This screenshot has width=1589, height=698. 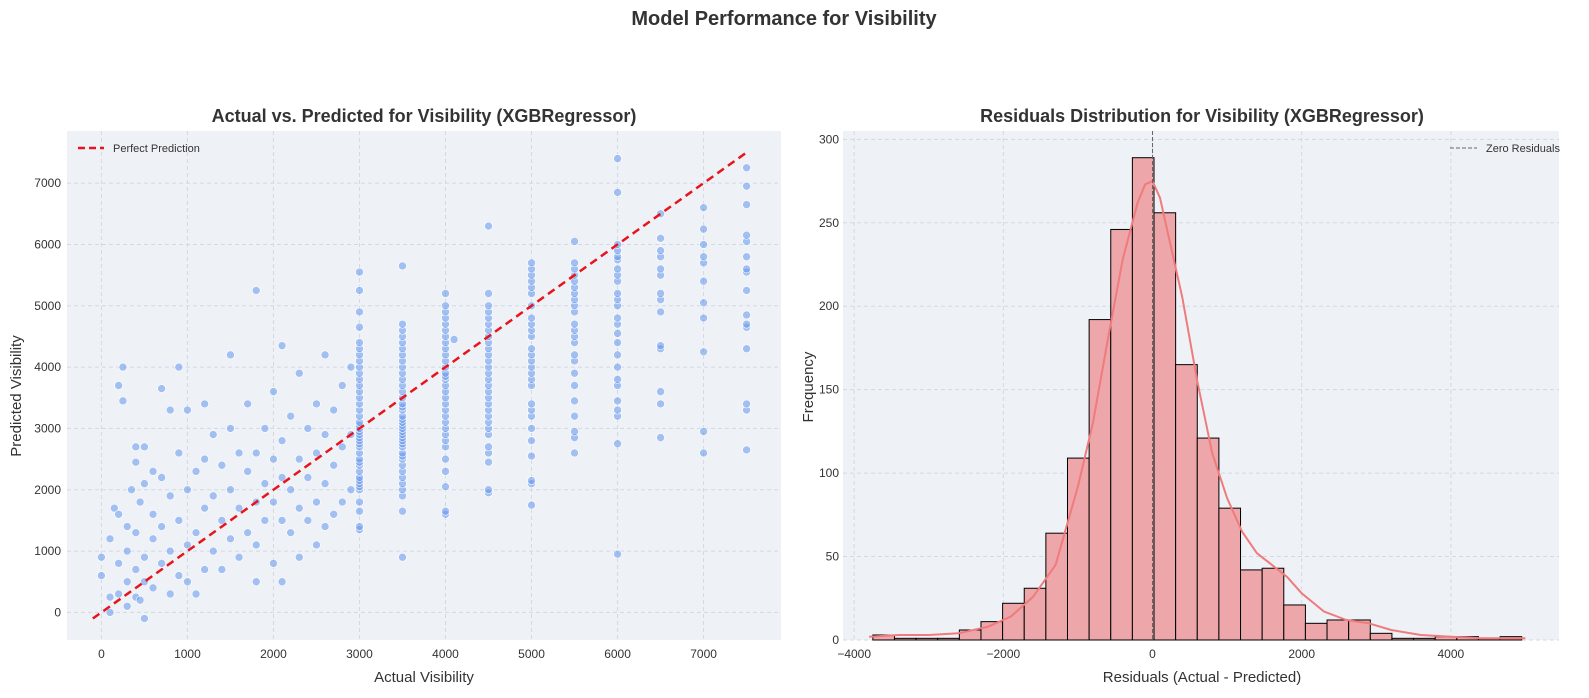 What do you see at coordinates (784, 19) in the screenshot?
I see `figure-suptitle: Model Performance for Visibility` at bounding box center [784, 19].